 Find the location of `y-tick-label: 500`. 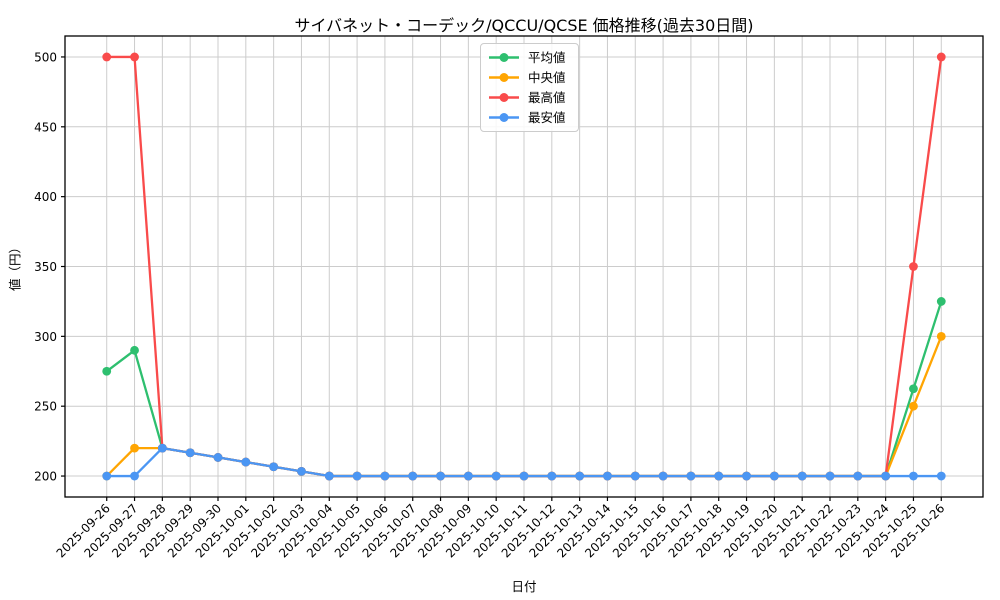

y-tick-label: 500 is located at coordinates (45, 57).